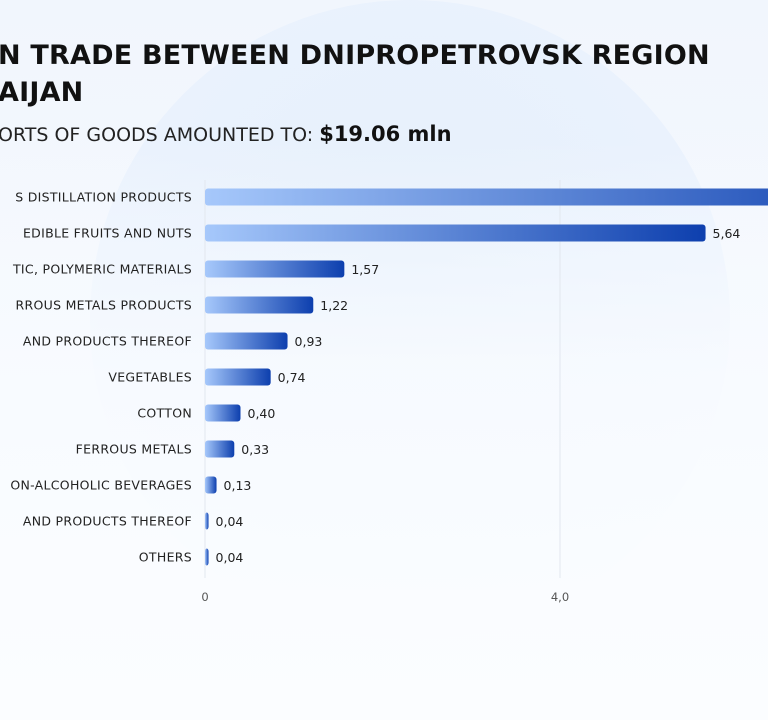 The height and width of the screenshot is (720, 768). What do you see at coordinates (334, 305) in the screenshot?
I see `value-label: 1,22` at bounding box center [334, 305].